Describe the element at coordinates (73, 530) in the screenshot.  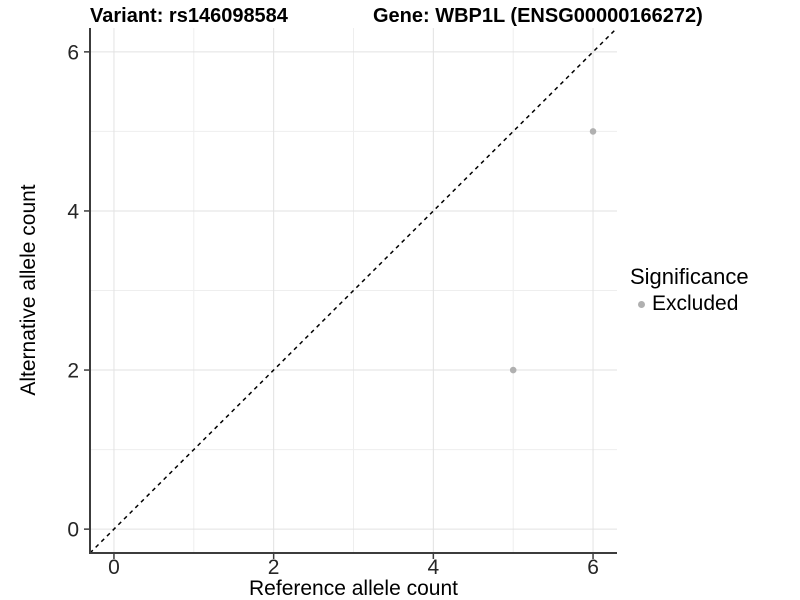
I see `y-tick-label: 0` at that location.